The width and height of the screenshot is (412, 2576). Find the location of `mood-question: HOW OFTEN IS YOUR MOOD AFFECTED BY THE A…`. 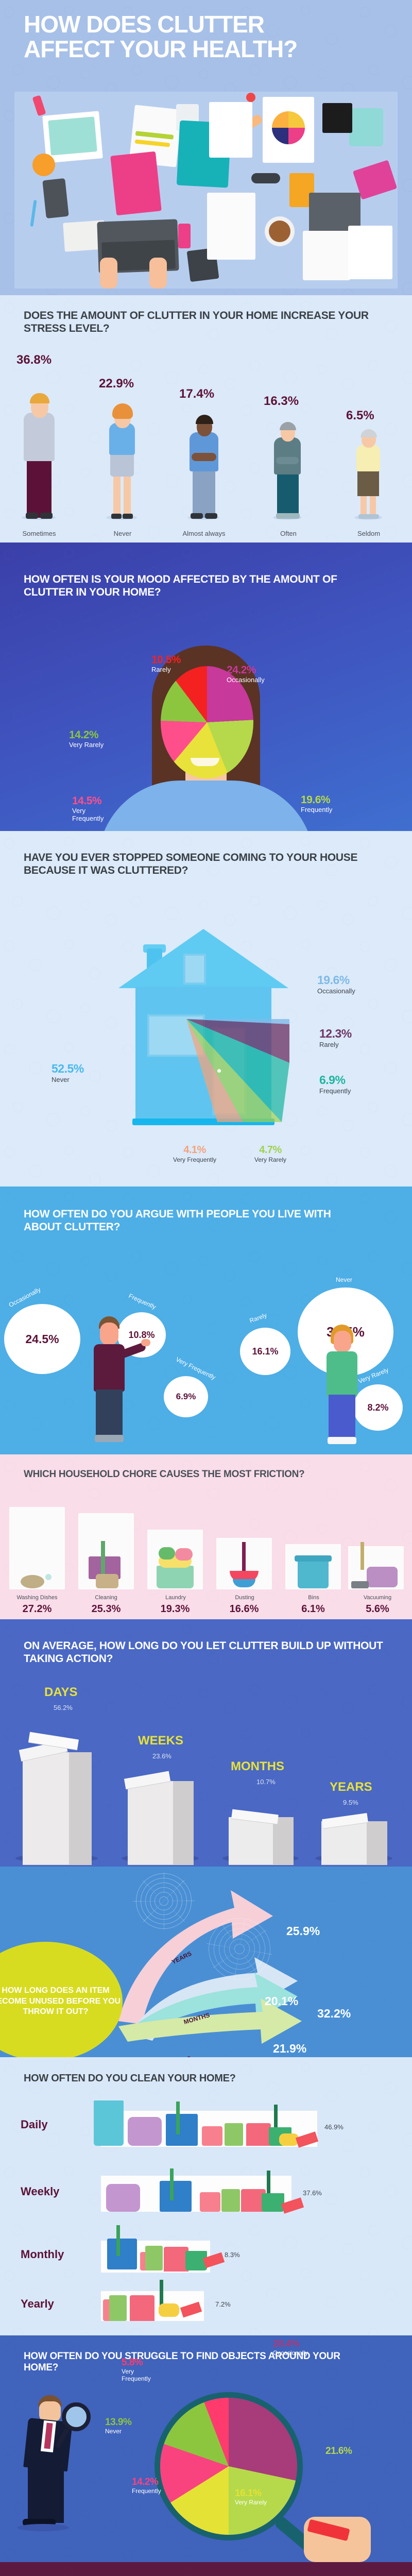

mood-question: HOW OFTEN IS YOUR MOOD AFFECTED BY THE A… is located at coordinates (180, 585).